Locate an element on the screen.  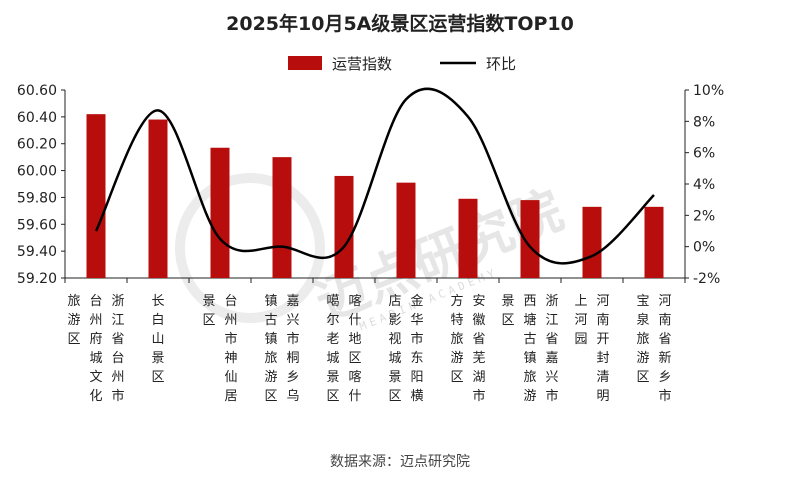
category-char: 华 is located at coordinates (416, 320).